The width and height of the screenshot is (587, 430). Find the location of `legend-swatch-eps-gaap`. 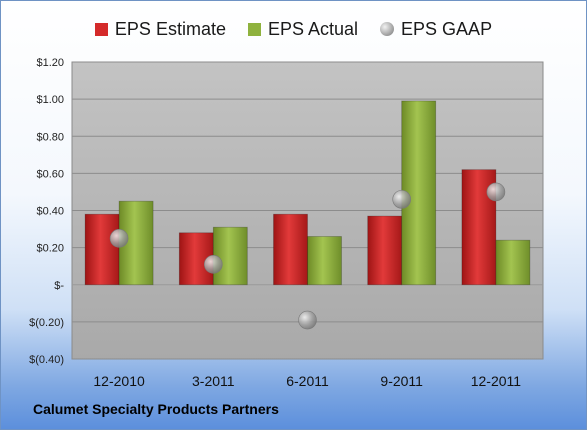

legend-swatch-eps-gaap is located at coordinates (387, 29).